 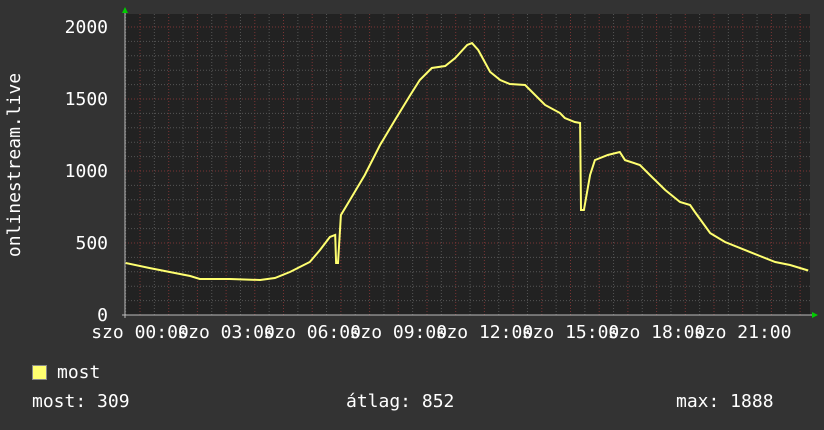 I want to click on x-tick-label: szo 06:00, so click(x=312, y=332).